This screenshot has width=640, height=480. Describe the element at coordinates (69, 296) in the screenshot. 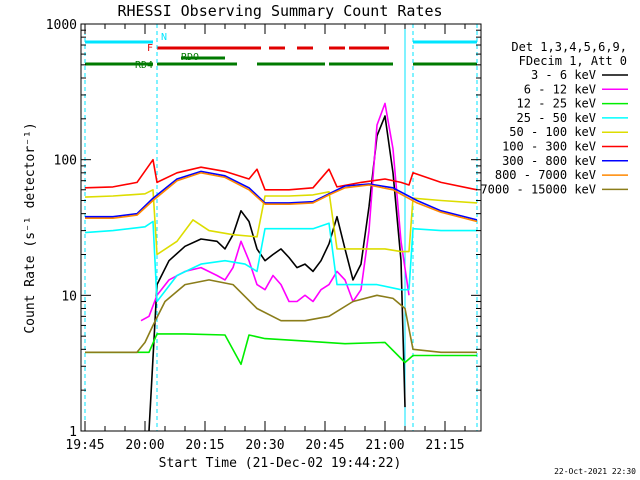

I see `y-tick-label: 10` at that location.